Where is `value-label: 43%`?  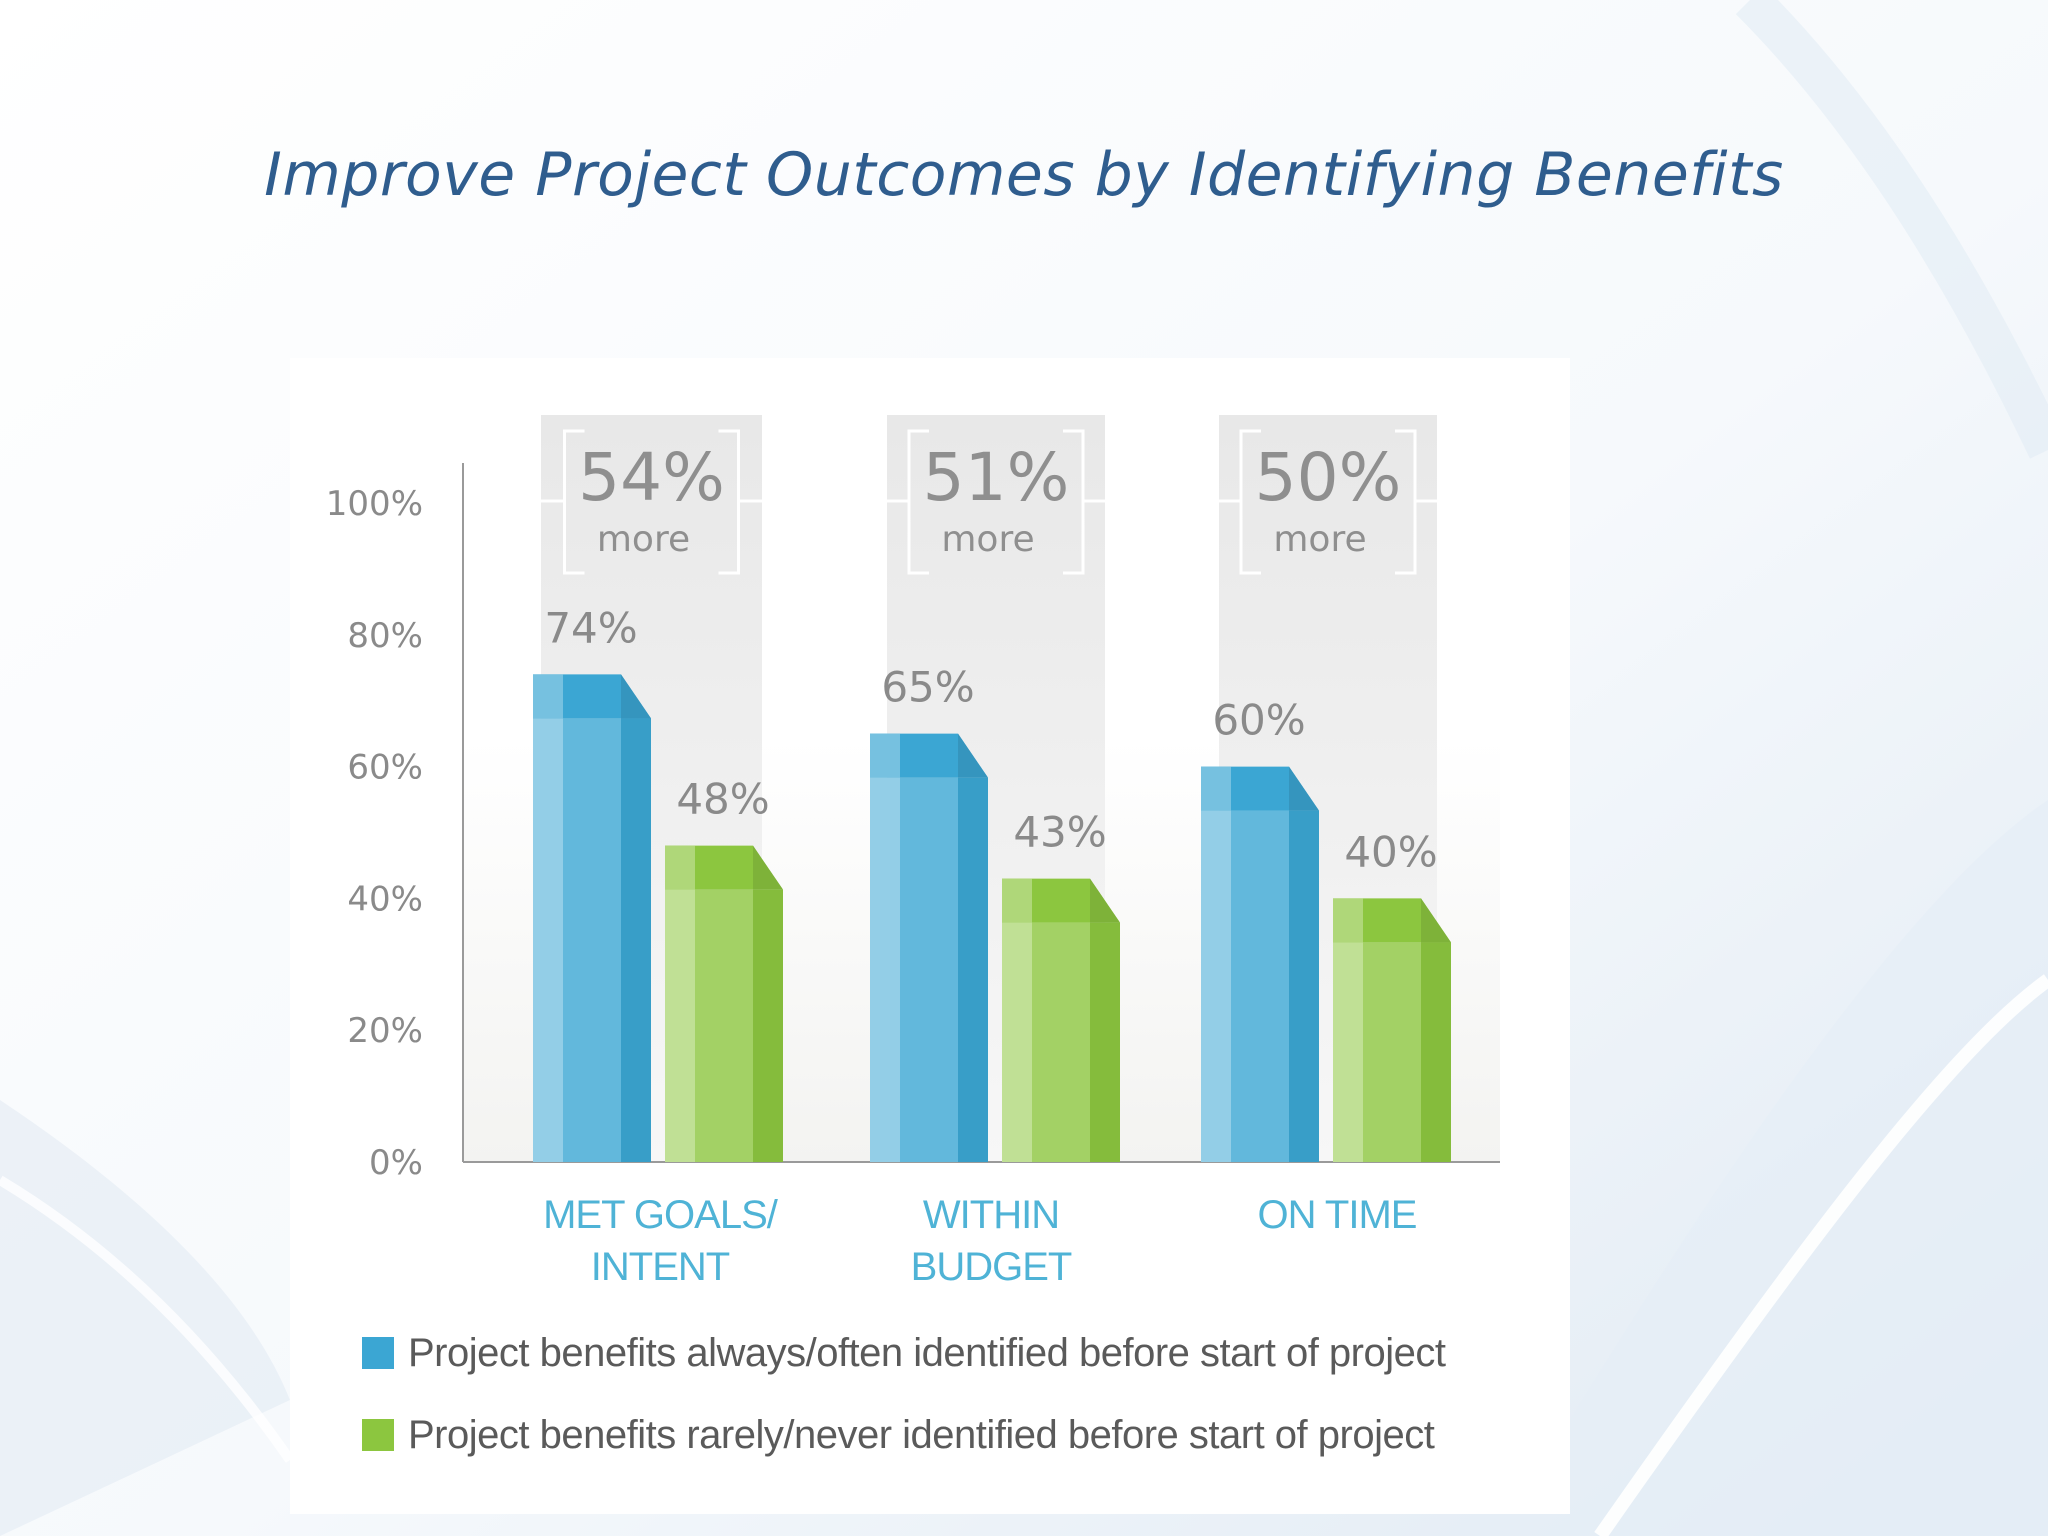
value-label: 43% is located at coordinates (1059, 832).